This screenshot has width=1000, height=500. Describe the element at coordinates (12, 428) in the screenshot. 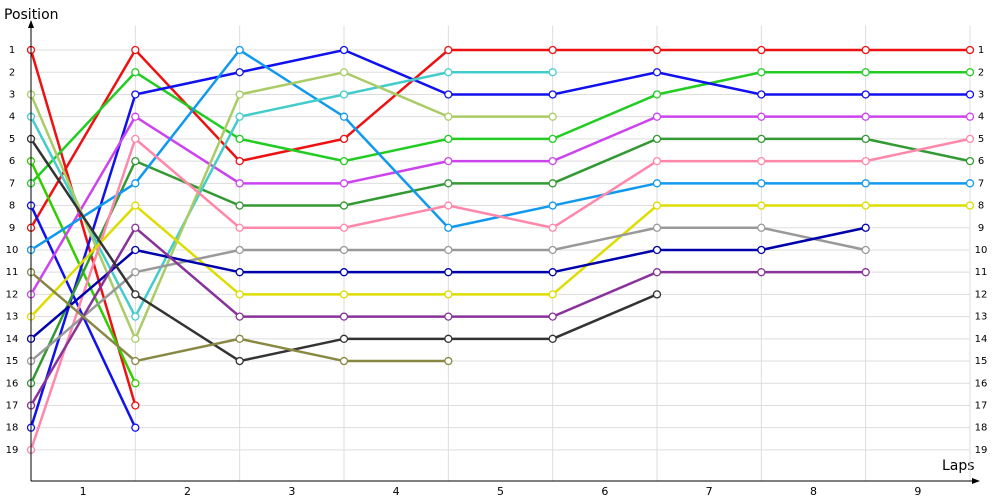

I see `y-tick-label: 18` at that location.